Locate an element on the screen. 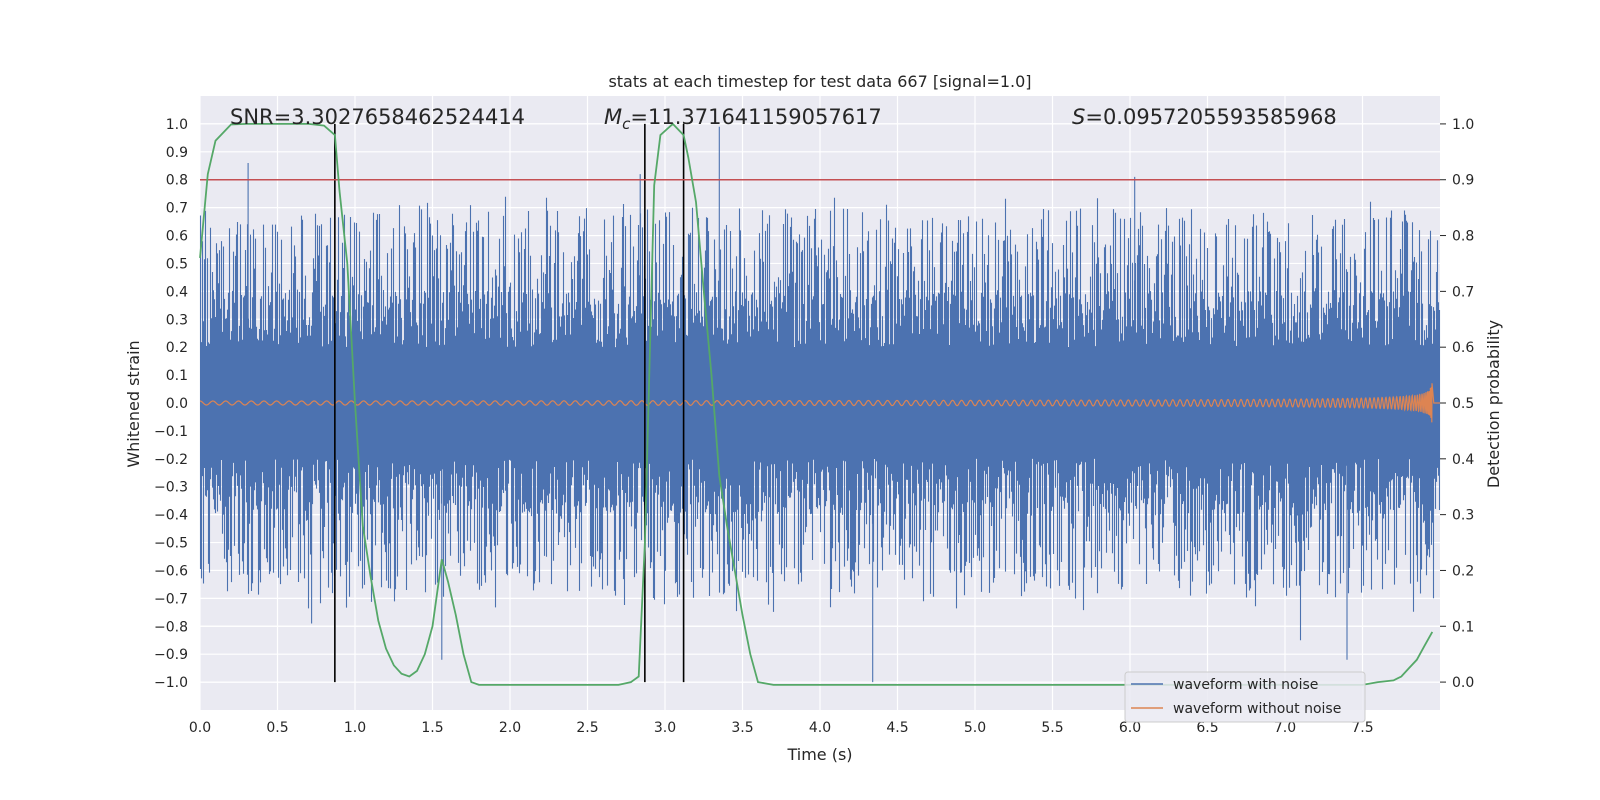 This screenshot has height=800, width=1600. legend-label-waveform-with-noise: waveform with noise is located at coordinates (1245, 685).